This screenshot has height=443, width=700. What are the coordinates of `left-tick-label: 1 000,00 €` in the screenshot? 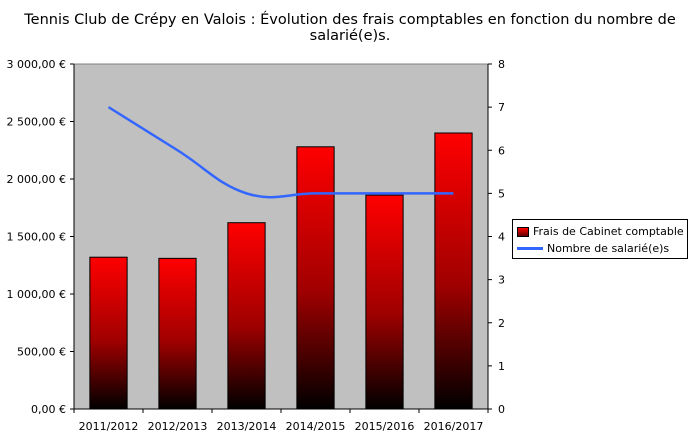 It's located at (36, 294).